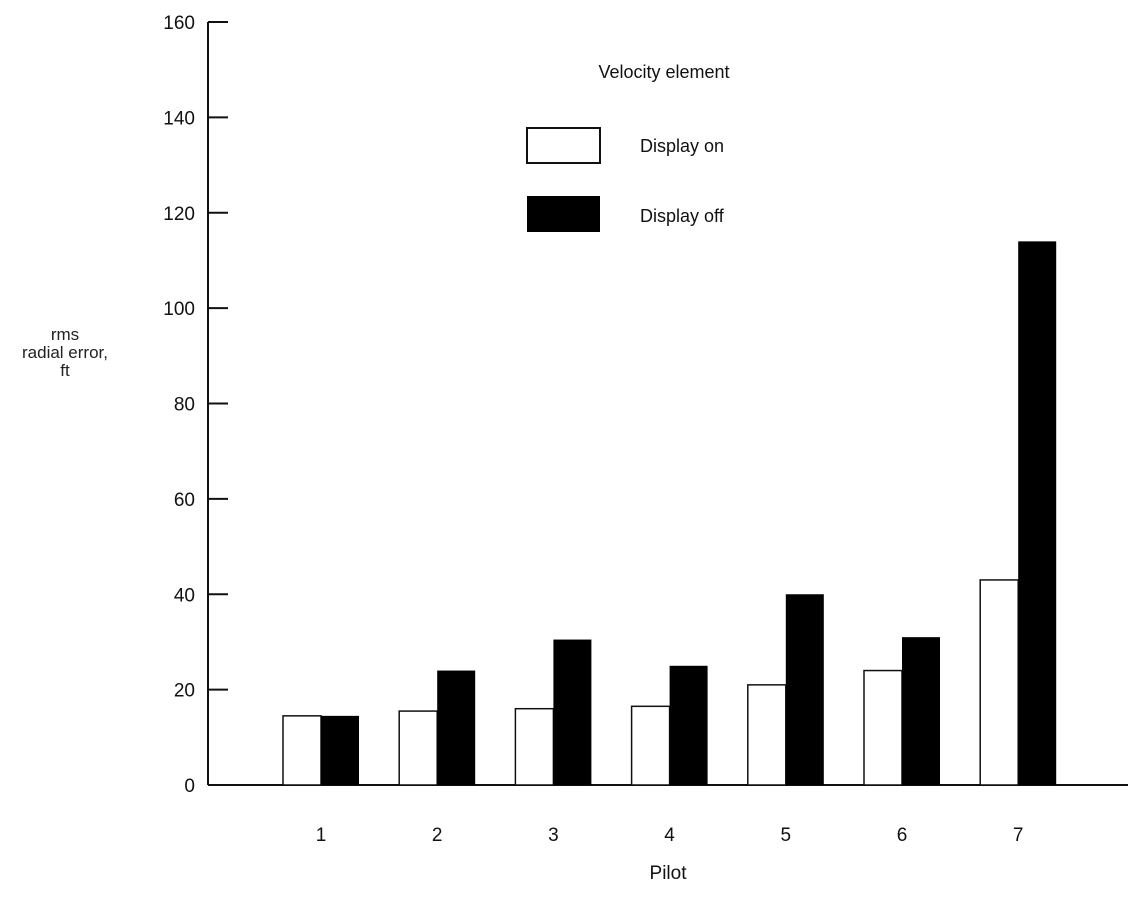 Image resolution: width=1130 pixels, height=901 pixels. What do you see at coordinates (682, 146) in the screenshot?
I see `legend-label-display-on: Display on` at bounding box center [682, 146].